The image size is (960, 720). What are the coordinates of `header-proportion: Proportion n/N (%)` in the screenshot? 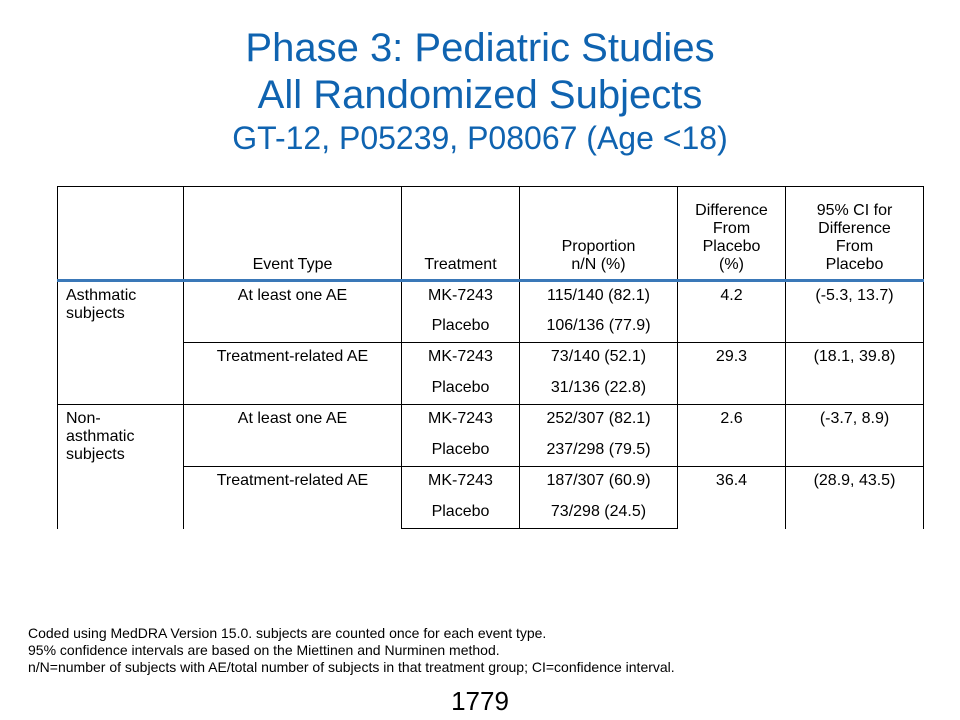 It's located at (598, 234).